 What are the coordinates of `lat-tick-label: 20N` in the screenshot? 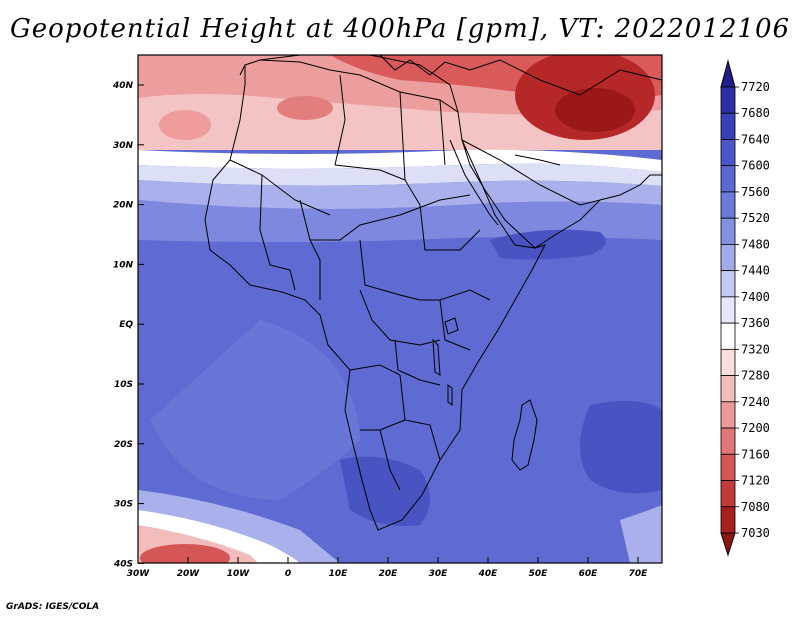 It's located at (123, 206).